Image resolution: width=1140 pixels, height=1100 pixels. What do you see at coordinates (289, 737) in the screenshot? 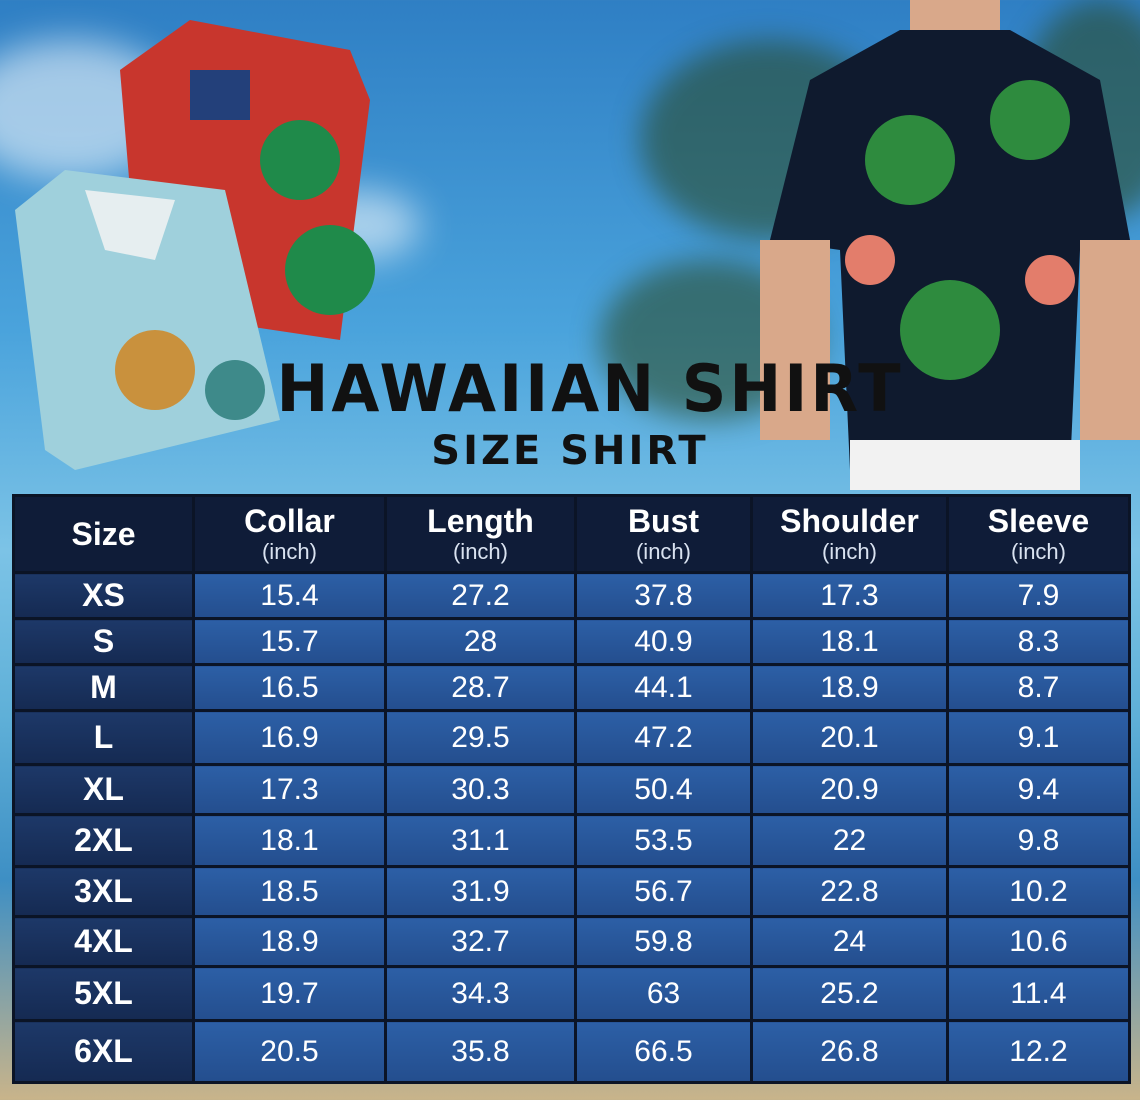
I see `value-cell: 16.9` at bounding box center [289, 737].